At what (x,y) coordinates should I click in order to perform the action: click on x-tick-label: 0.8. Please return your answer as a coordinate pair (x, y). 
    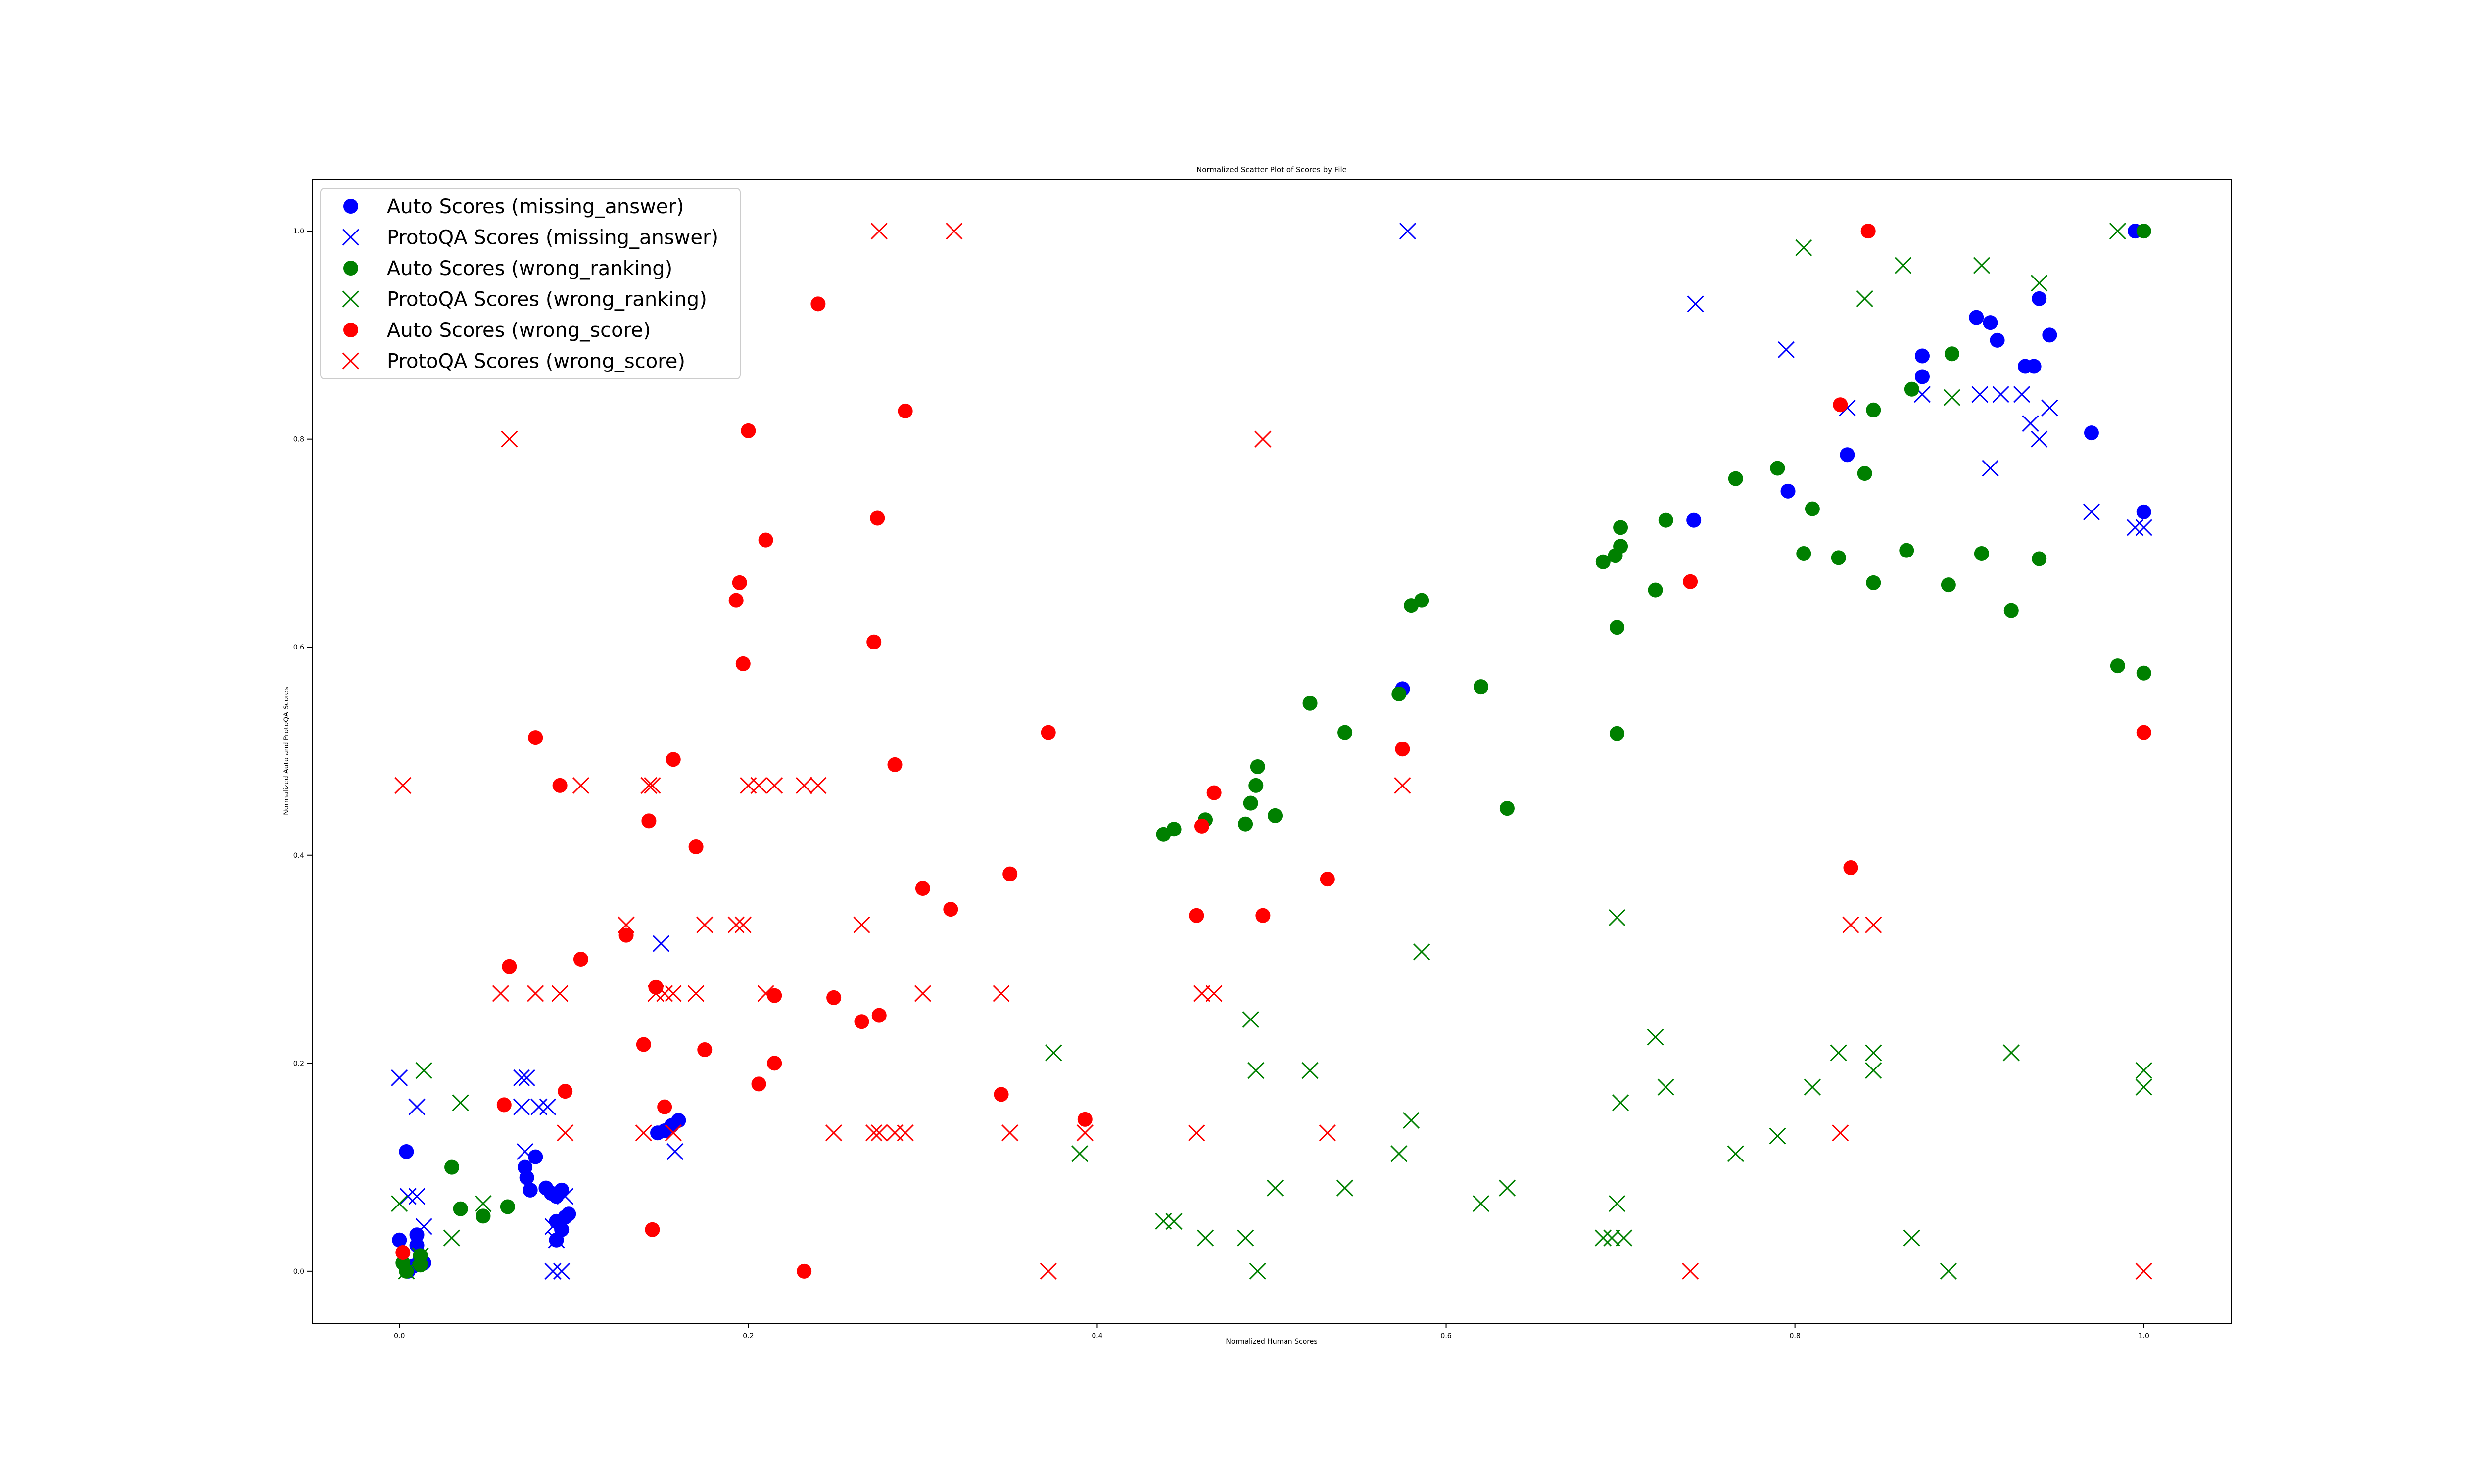
    Looking at the image, I should click on (1796, 1336).